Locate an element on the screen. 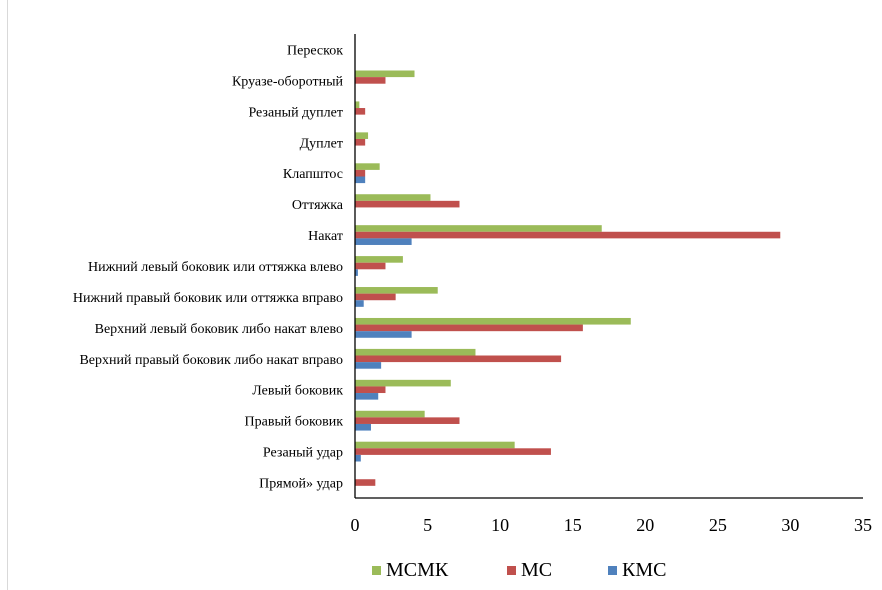  bar-МС-8 is located at coordinates (568, 235).